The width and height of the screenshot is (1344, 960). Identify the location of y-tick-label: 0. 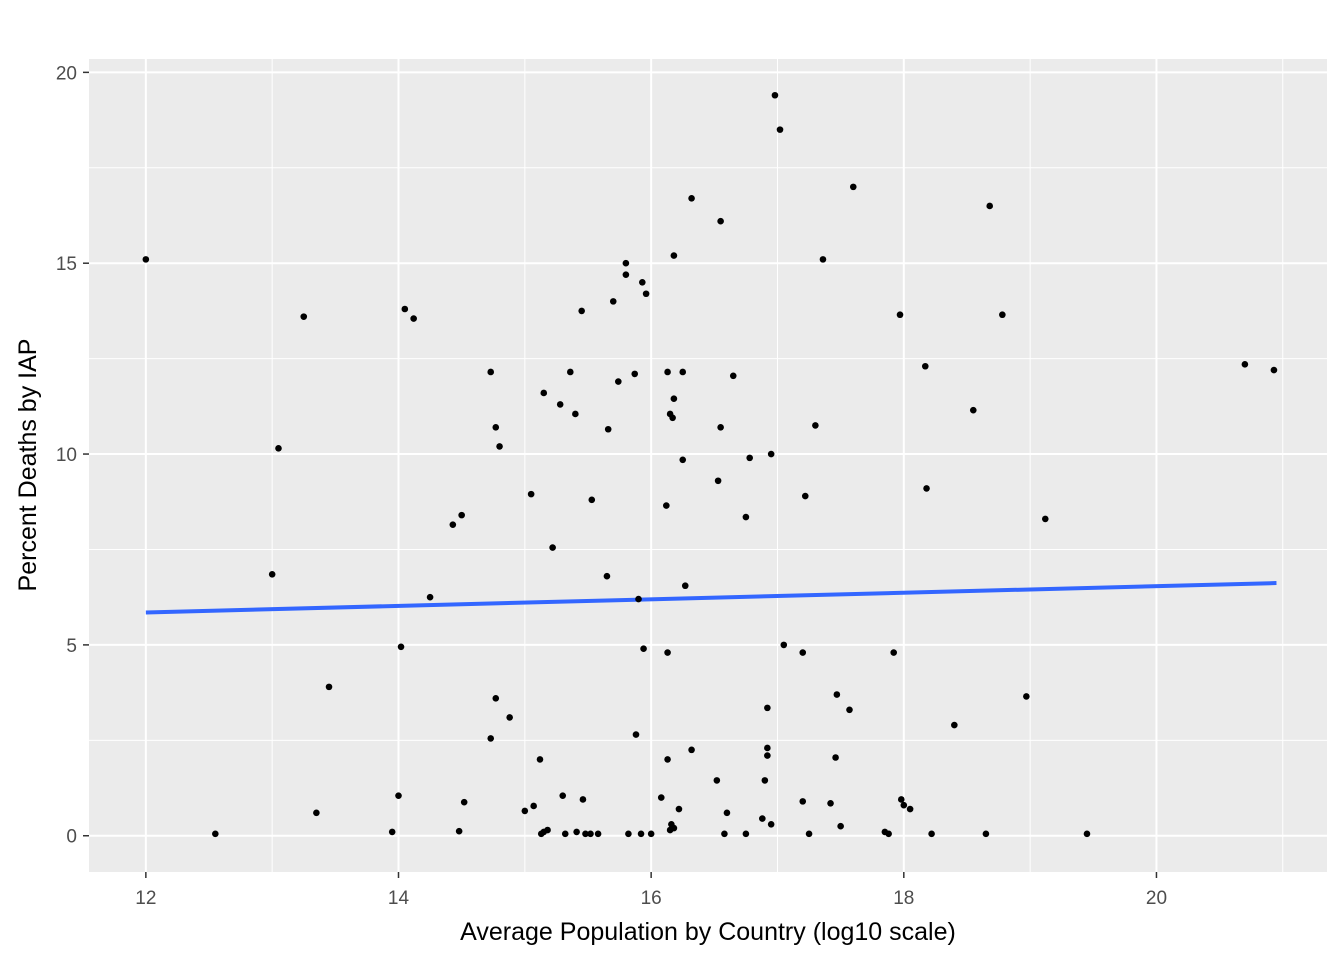
(71, 837).